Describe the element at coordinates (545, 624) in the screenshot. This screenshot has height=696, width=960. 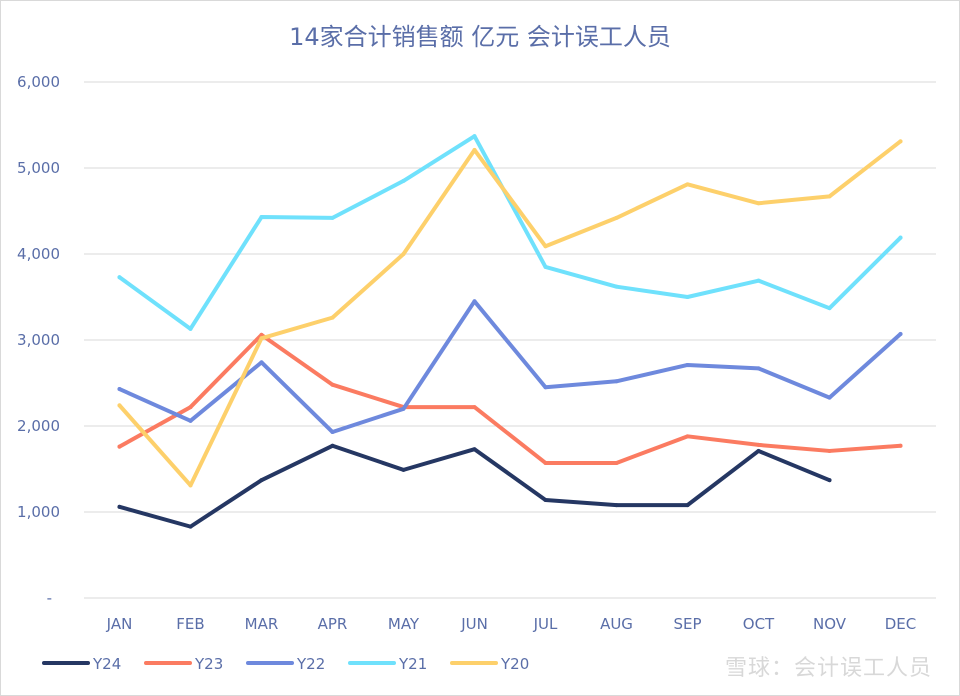
I see `x-tick-label: JUL` at that location.